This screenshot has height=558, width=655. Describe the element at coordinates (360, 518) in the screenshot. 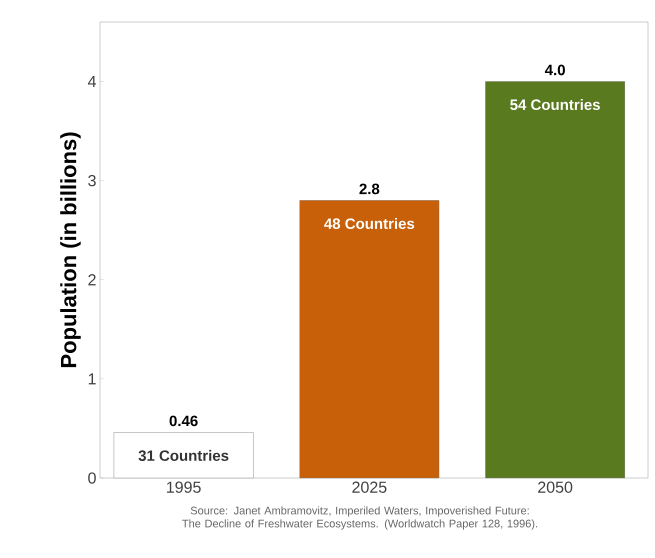

I see `source-note: Source: Janet Ambramovitz, Imperiled Waters, Impoverished Future: The Decline of Freshwater Ecosystems. (Worldwatch Paper 128, 1996).` at that location.